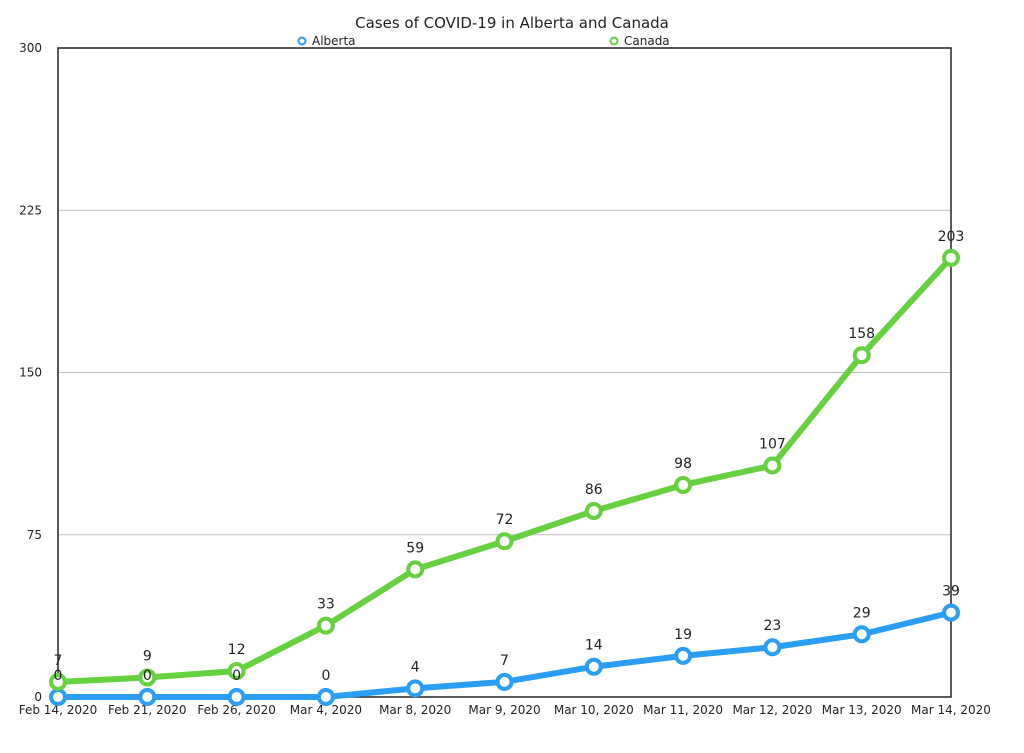  What do you see at coordinates (951, 237) in the screenshot?
I see `data-label: 203` at bounding box center [951, 237].